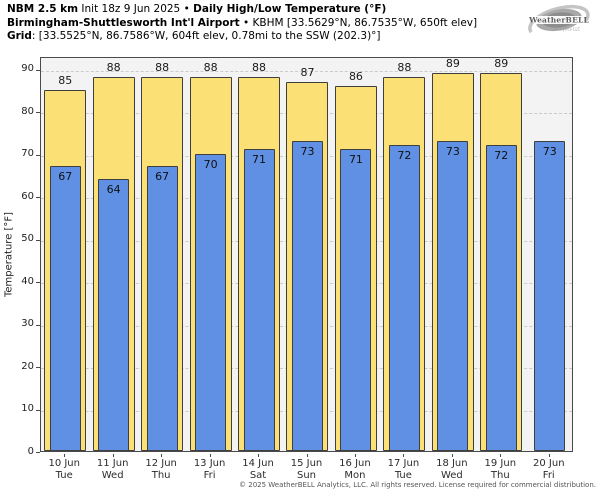 The height and width of the screenshot is (493, 600). I want to click on low-bar: 71, so click(356, 300).